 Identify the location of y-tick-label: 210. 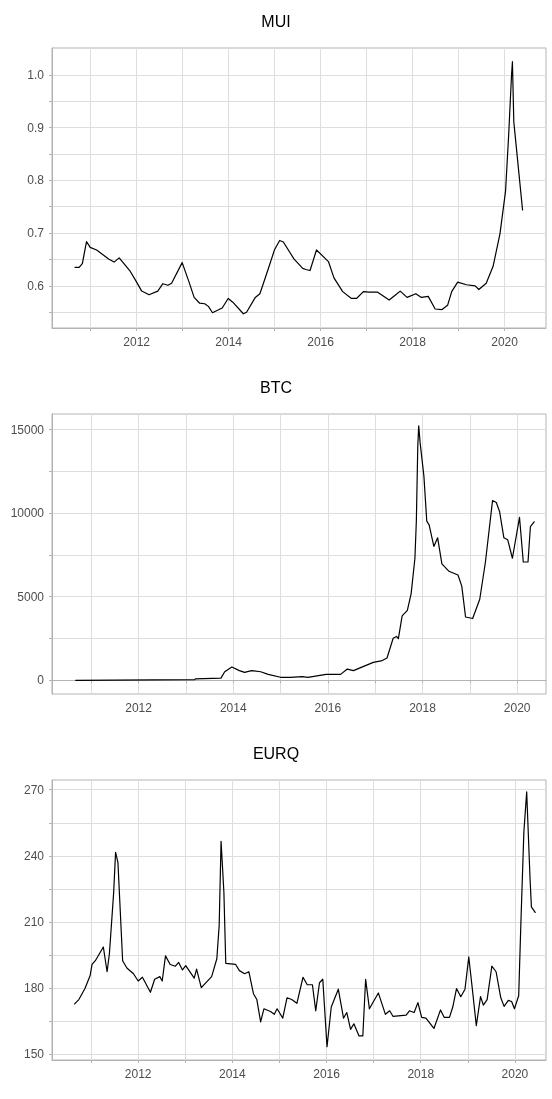
(34, 922).